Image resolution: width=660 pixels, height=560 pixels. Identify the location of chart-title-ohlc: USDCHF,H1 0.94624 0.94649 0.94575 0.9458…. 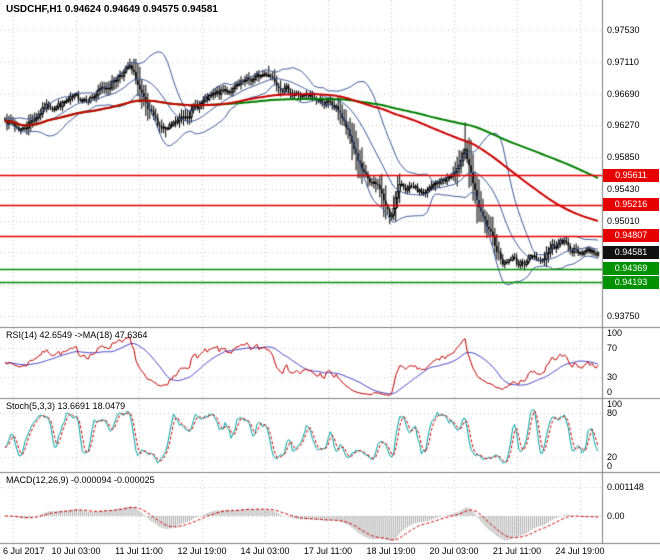
(112, 9).